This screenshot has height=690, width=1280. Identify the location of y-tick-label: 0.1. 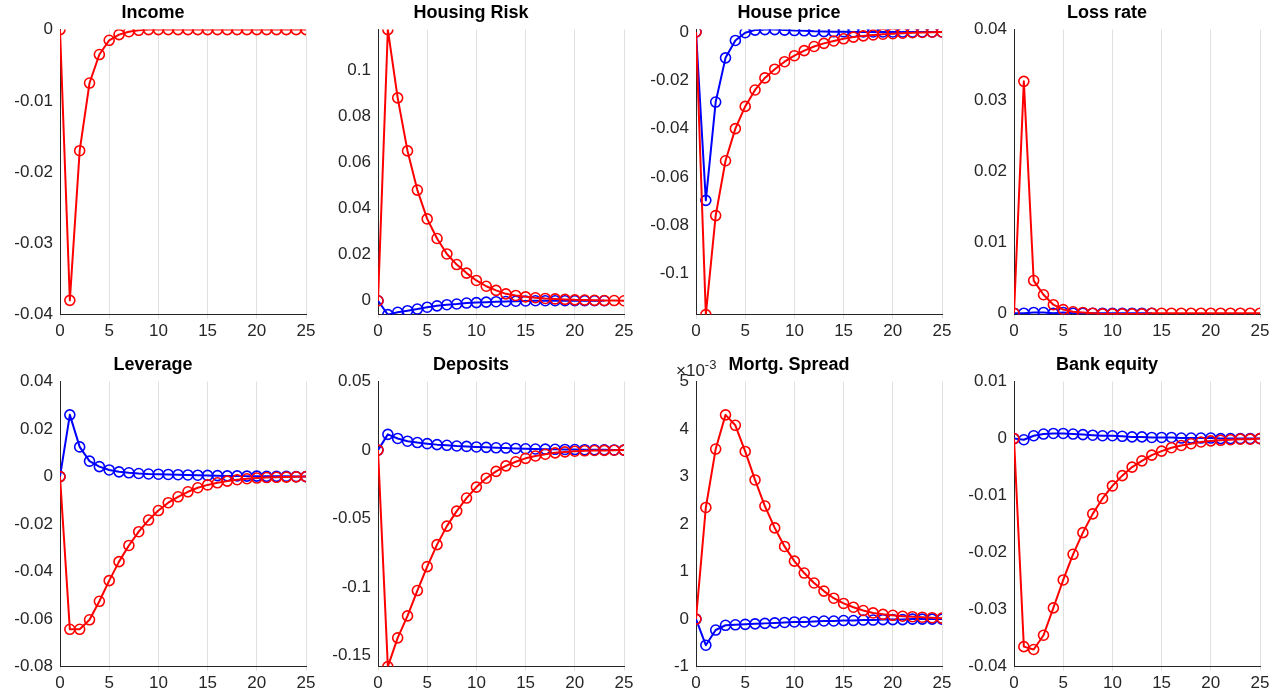
(359, 69).